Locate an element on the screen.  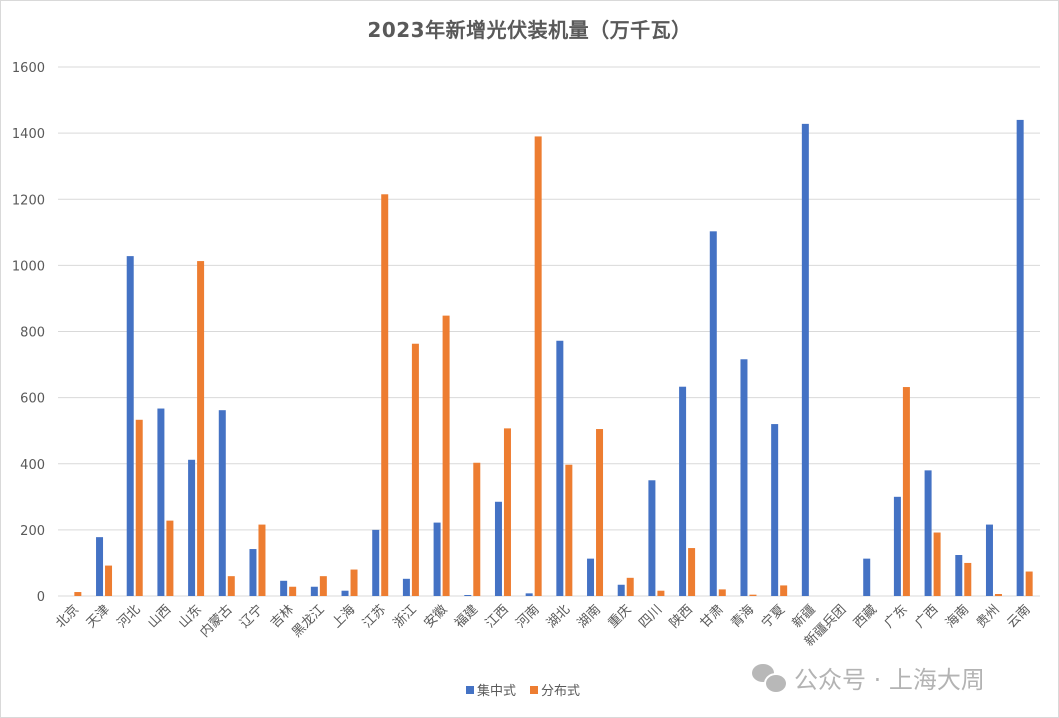
x-tick-label: 江苏 is located at coordinates (374, 617).